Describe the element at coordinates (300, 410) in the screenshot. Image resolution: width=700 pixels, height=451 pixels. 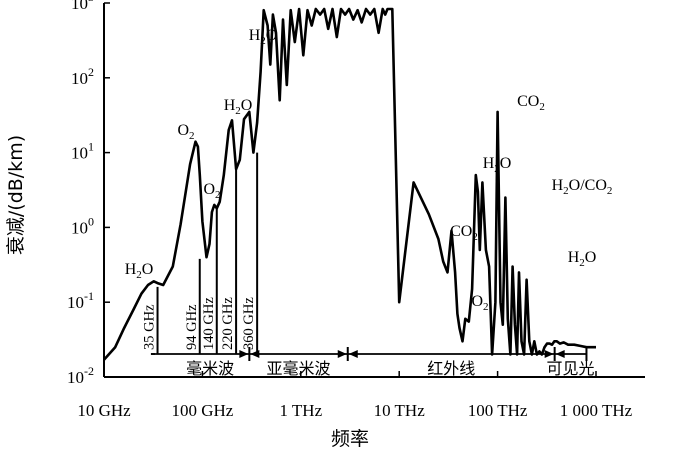
I see `x-tick-label: 1 THz` at that location.